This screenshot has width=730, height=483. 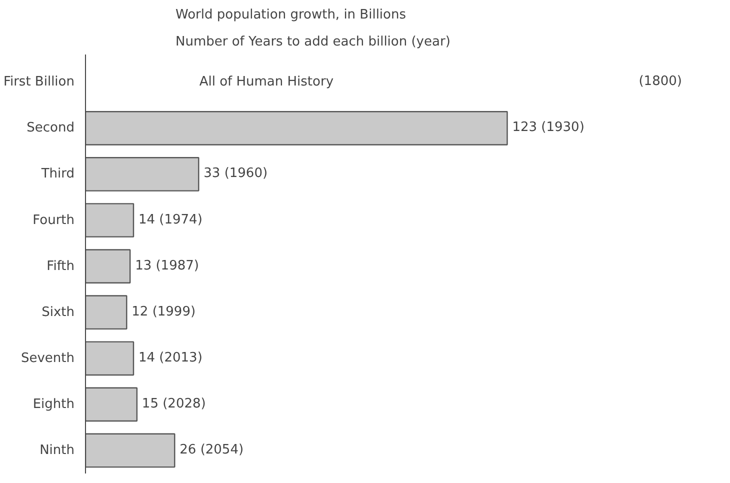 I want to click on y-tick-label: Third, so click(x=57, y=174).